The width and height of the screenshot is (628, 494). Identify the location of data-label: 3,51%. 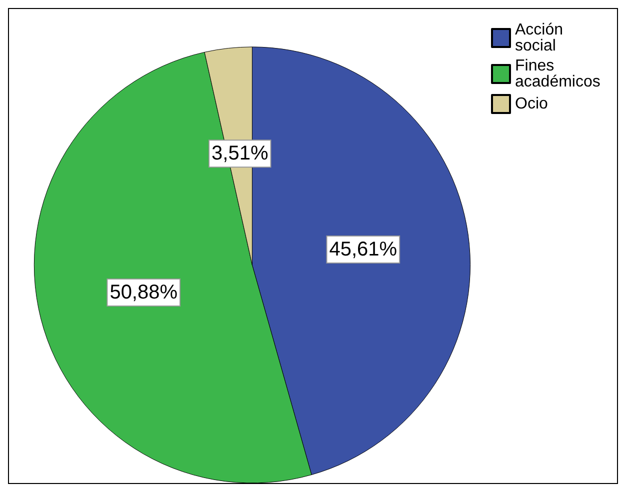
(240, 153).